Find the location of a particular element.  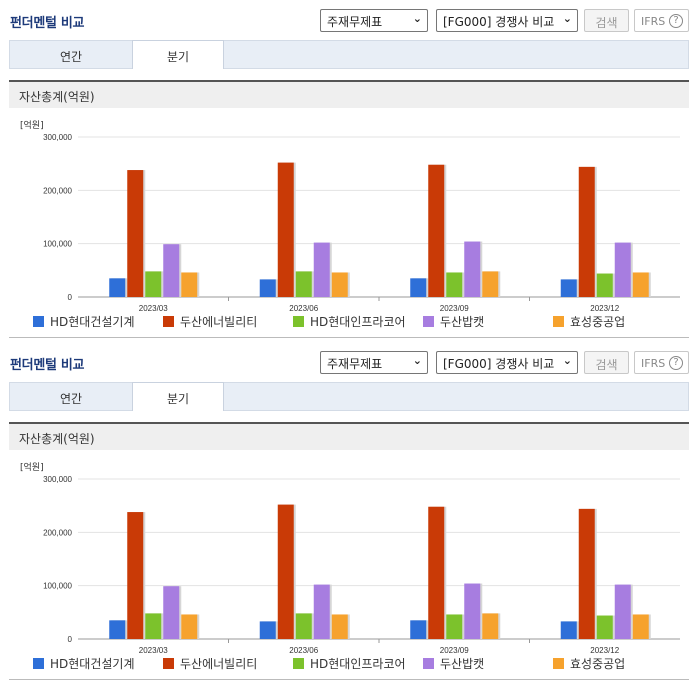

panel-divider is located at coordinates (349, 337).